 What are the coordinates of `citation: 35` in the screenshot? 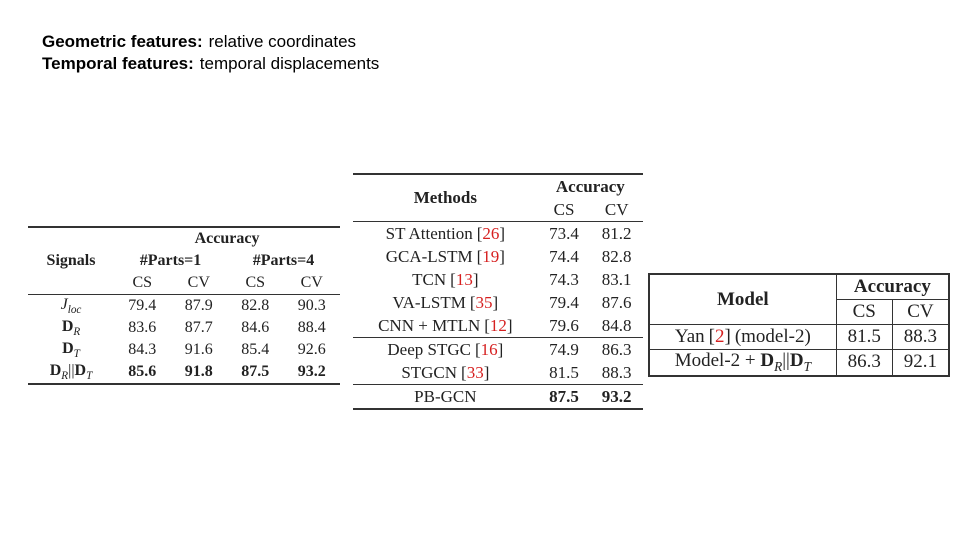 It's located at (484, 302).